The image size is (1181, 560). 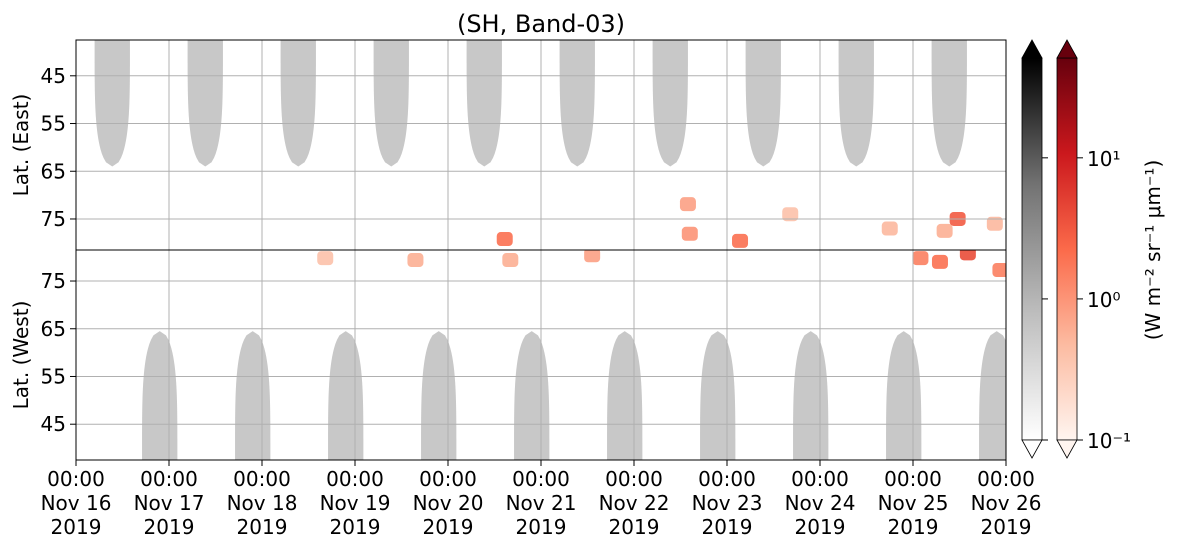 What do you see at coordinates (169, 503) in the screenshot?
I see `x-tick-label: 00:00 Nov 17 2019` at bounding box center [169, 503].